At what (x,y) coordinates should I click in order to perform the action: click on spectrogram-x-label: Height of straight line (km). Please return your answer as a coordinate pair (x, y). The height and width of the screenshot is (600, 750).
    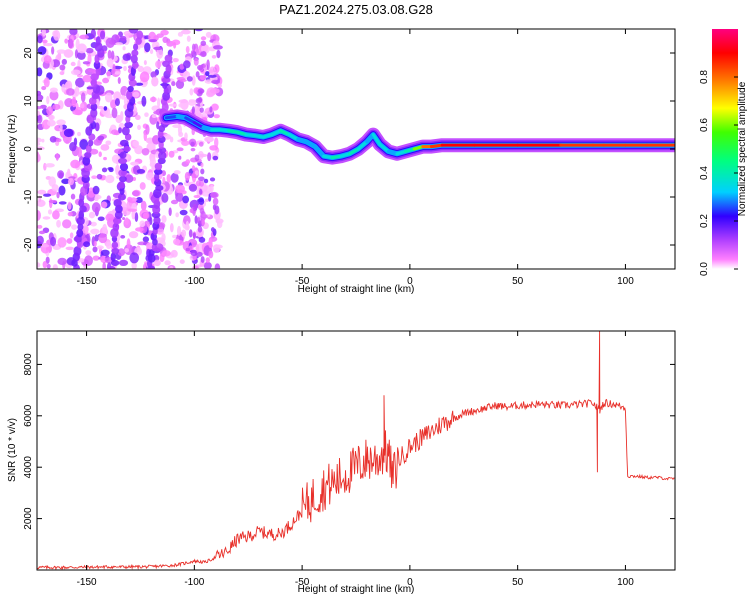
    Looking at the image, I should click on (356, 289).